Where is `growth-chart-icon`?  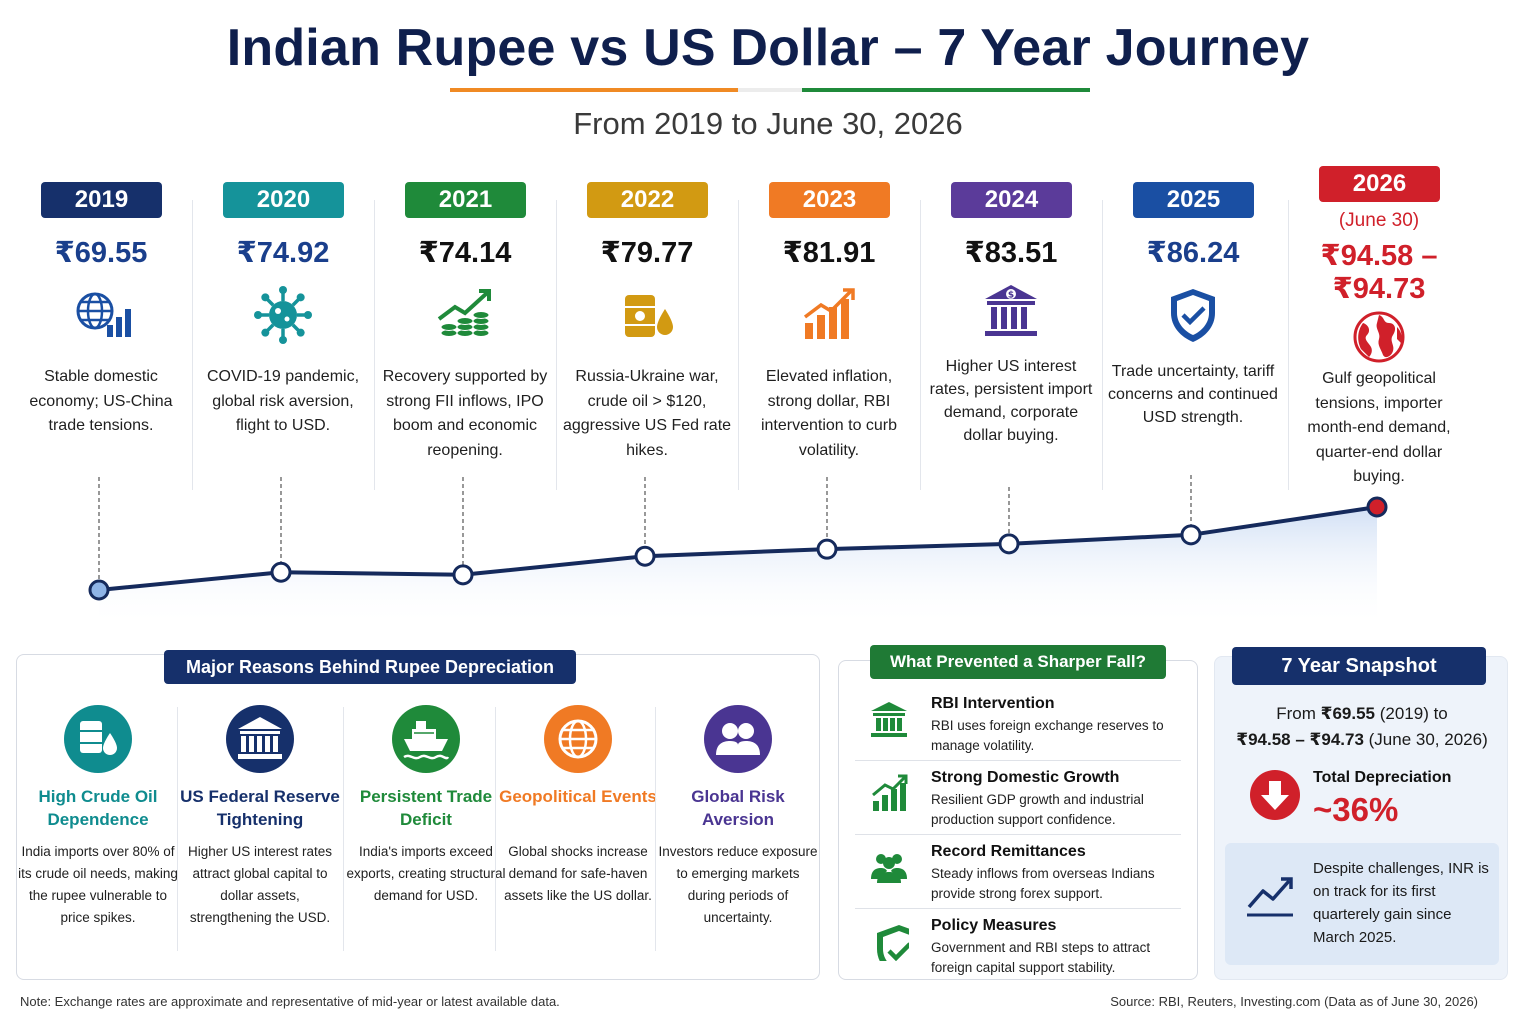
growth-chart-icon is located at coordinates (890, 792).